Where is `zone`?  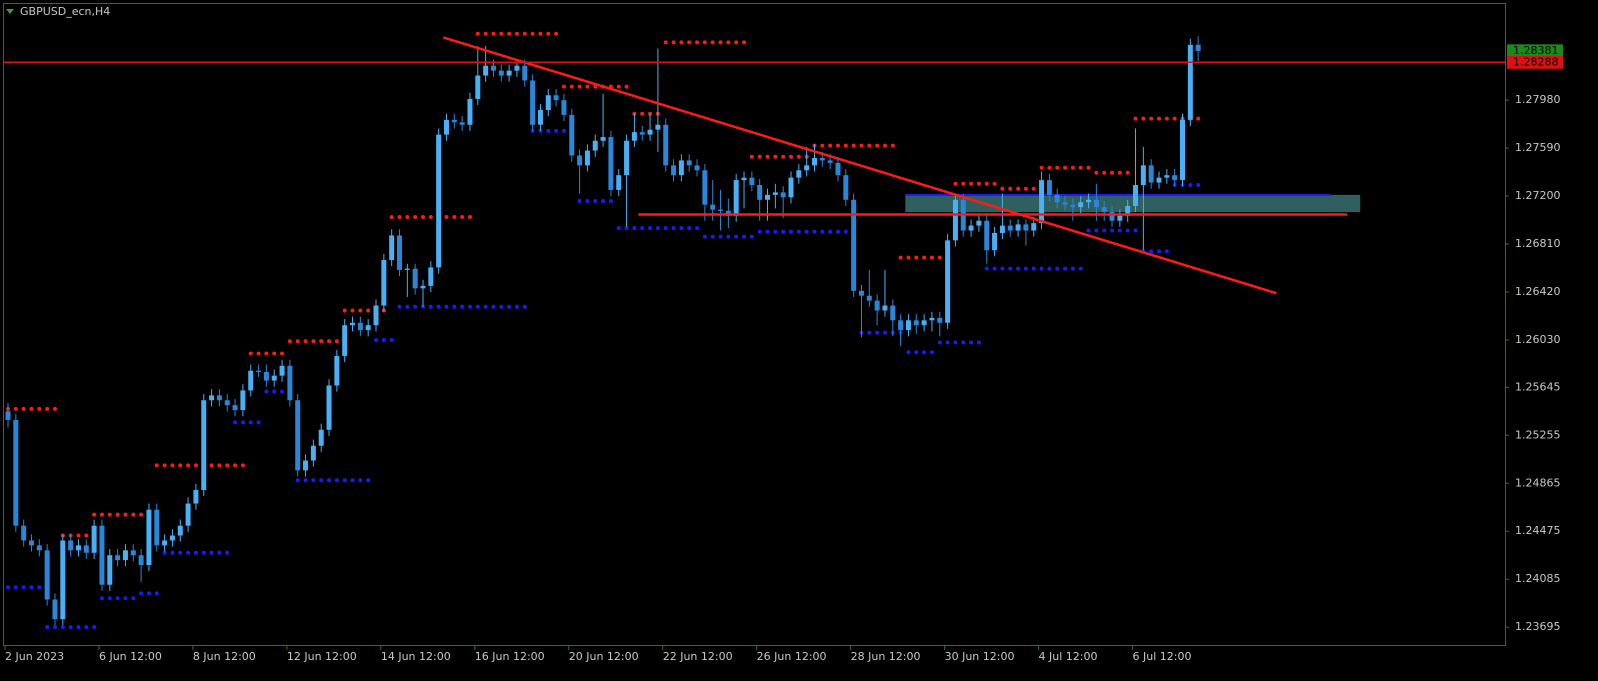 zone is located at coordinates (1133, 203).